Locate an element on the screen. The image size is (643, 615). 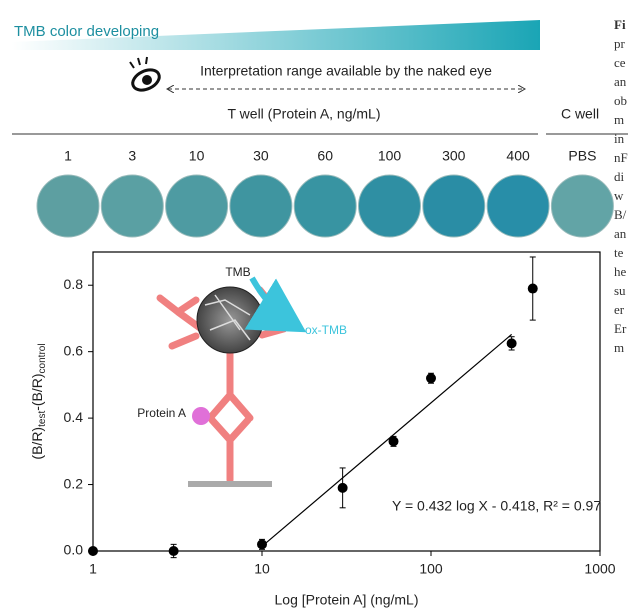
y-axis-label: (B/R)test-(B/R)control is located at coordinates (38, 401).